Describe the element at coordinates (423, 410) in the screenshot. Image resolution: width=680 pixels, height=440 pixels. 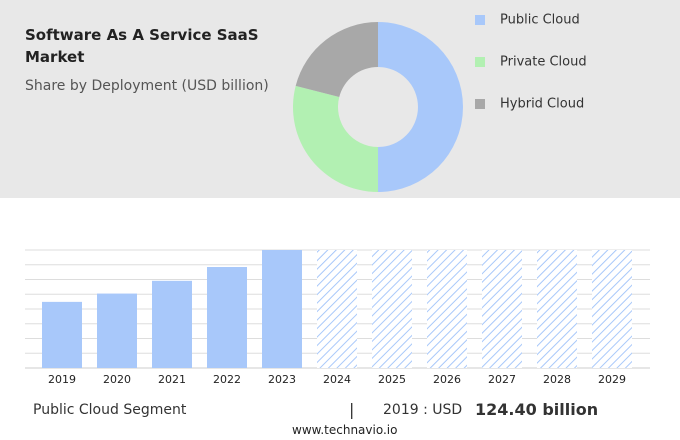
I see `footer-year: 2019 : USD` at that location.